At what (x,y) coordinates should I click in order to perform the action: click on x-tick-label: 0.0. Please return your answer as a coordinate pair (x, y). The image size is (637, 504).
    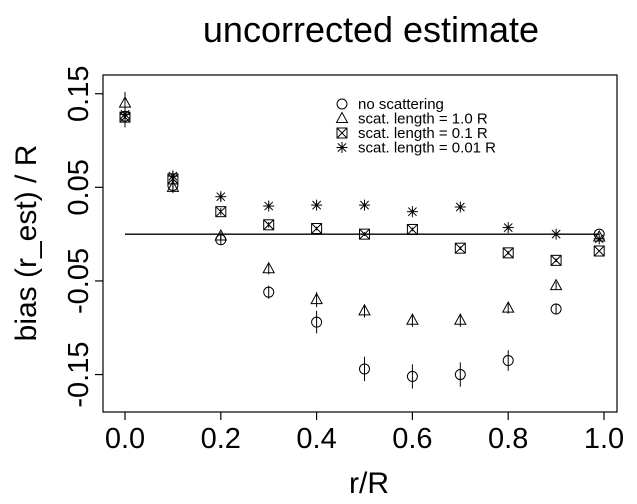
    Looking at the image, I should click on (125, 439).